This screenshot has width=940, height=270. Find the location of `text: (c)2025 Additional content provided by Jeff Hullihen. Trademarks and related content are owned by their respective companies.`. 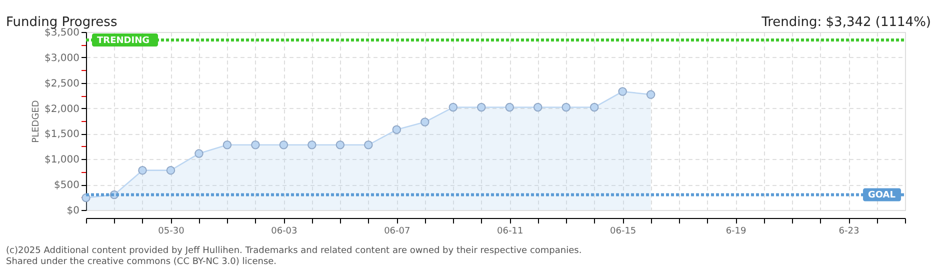

text: (c)2025 Additional content provided by Jeff Hullihen. Trademarks and related content are owned by their respective companies. is located at coordinates (294, 251).